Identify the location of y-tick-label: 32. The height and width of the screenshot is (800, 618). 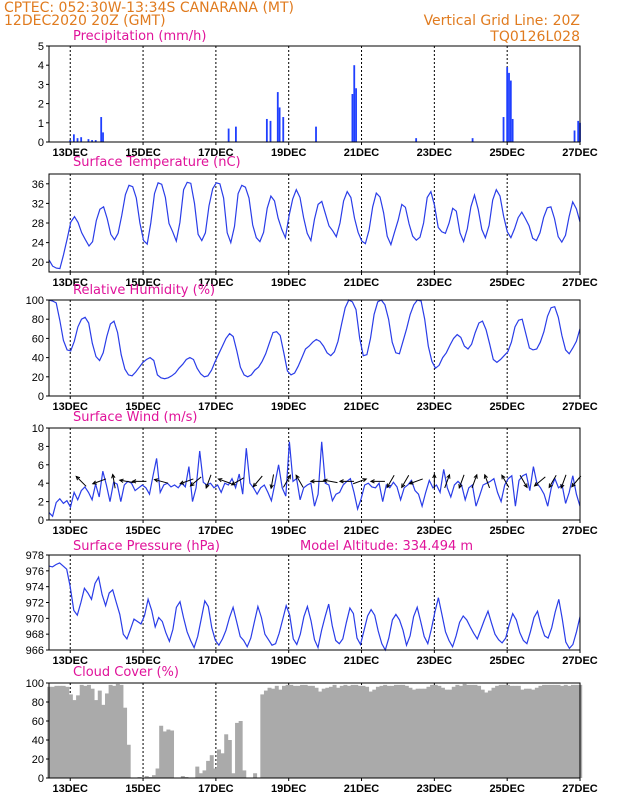
(38, 204).